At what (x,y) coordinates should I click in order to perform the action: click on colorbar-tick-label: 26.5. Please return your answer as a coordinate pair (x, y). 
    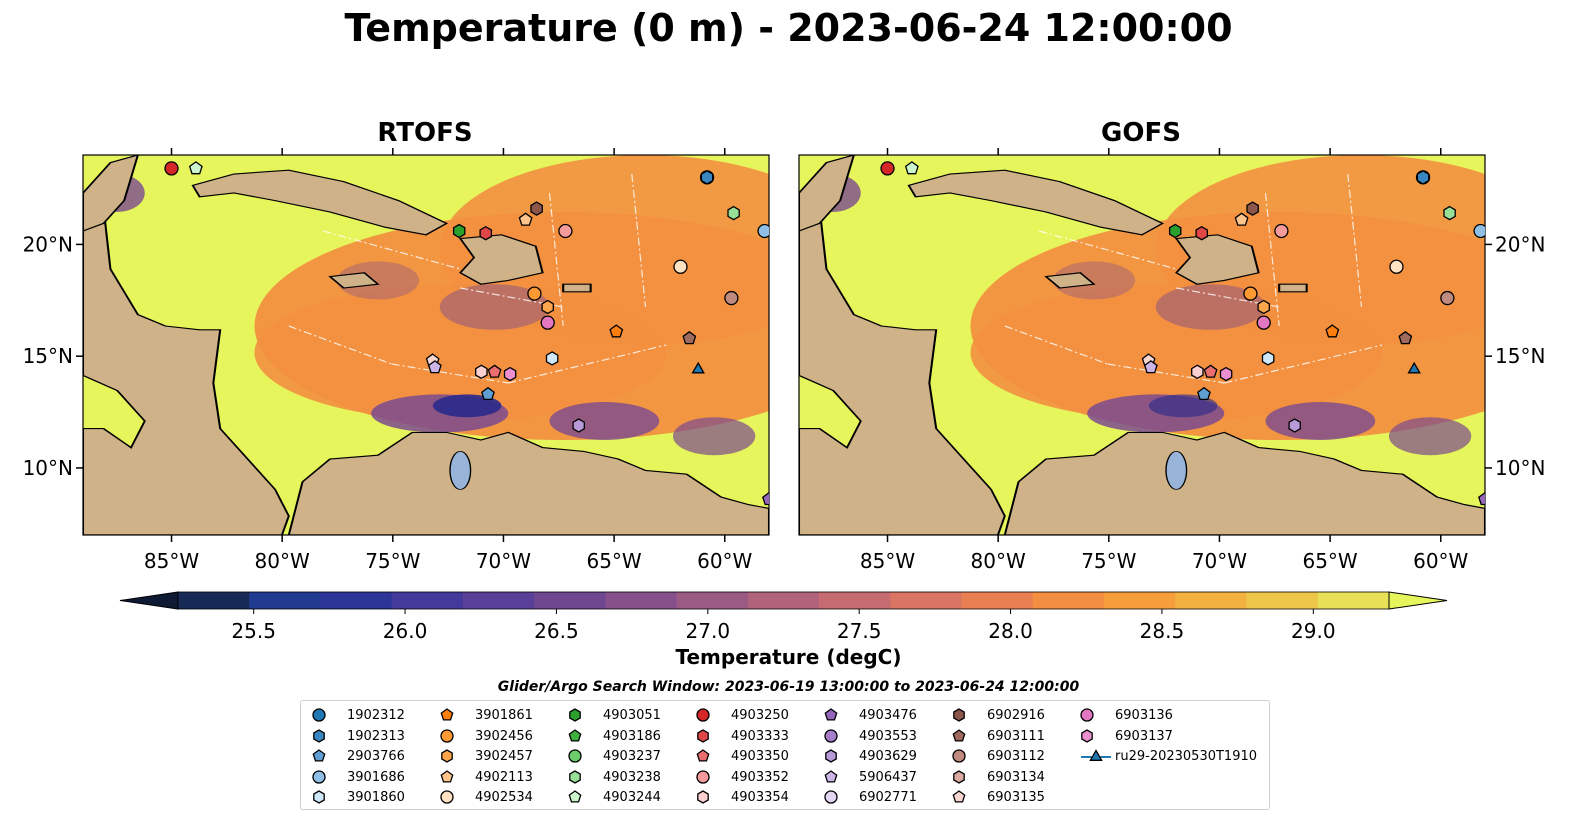
    Looking at the image, I should click on (556, 631).